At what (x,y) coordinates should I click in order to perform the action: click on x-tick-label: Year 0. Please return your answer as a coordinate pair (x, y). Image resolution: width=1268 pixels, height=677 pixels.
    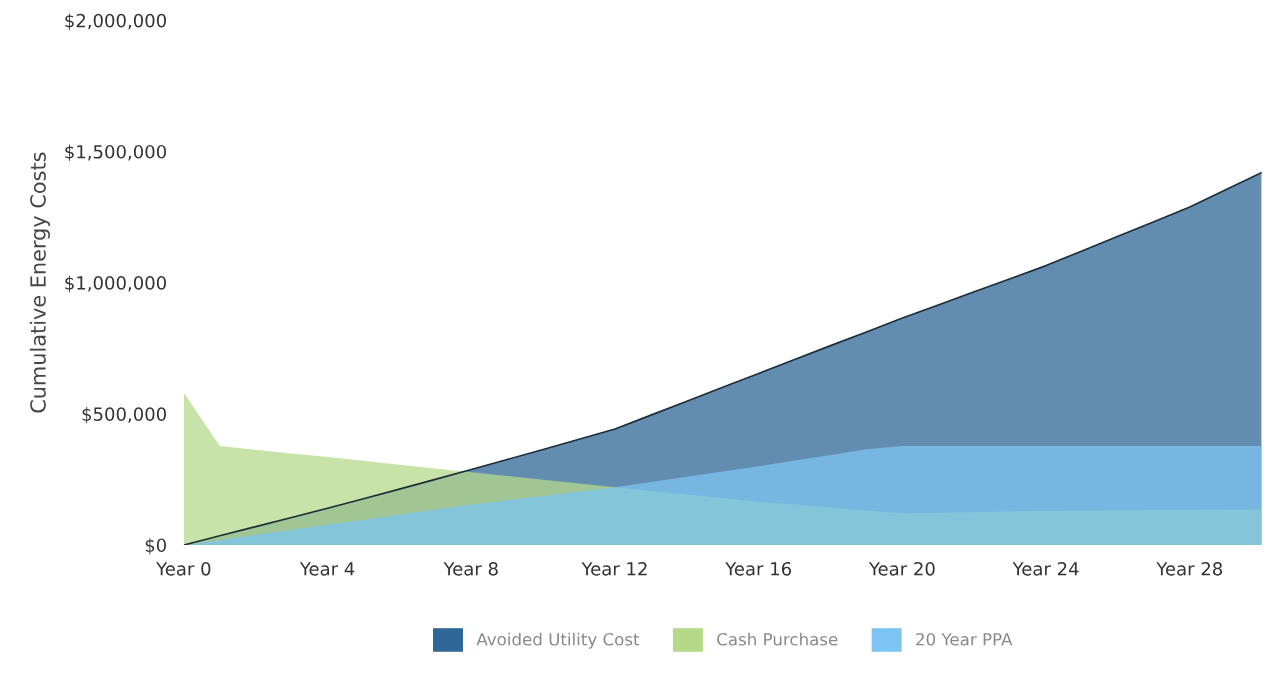
    Looking at the image, I should click on (183, 568).